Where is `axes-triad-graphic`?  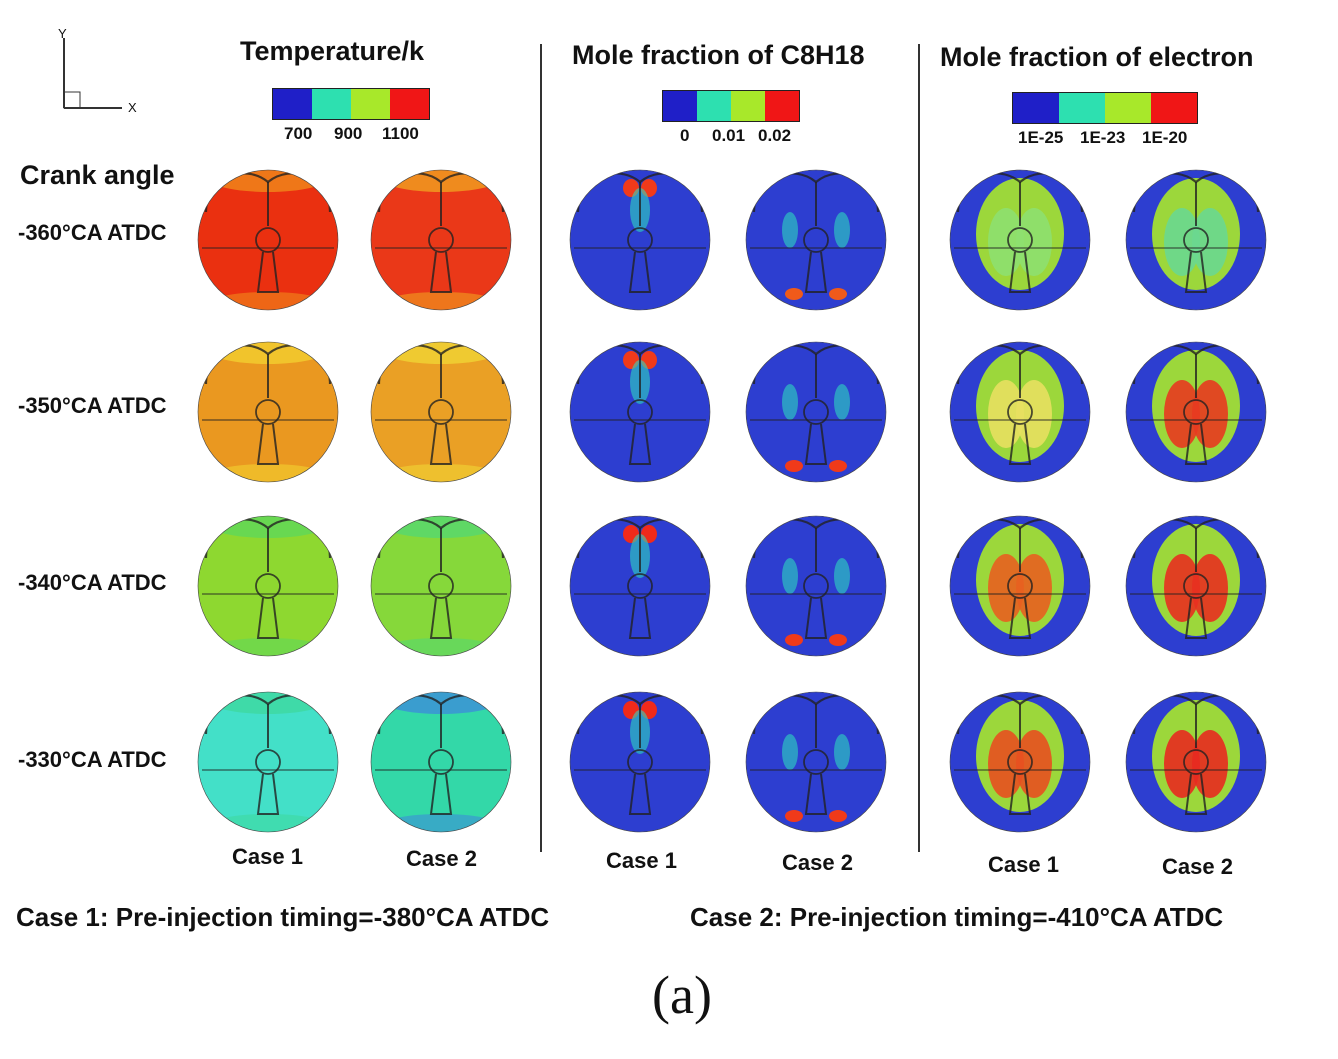
axes-triad-graphic is located at coordinates (92, 73).